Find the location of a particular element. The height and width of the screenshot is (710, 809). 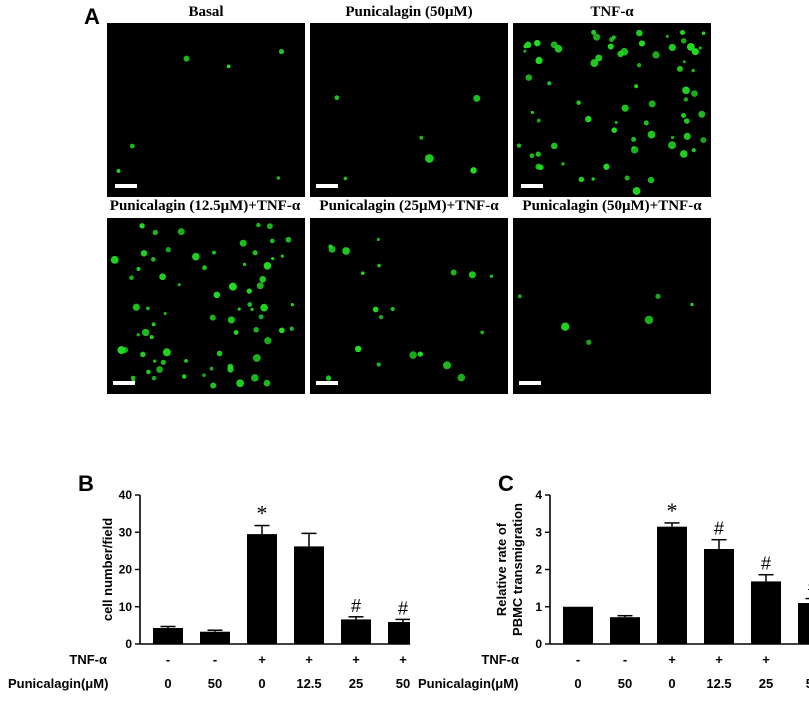

panel-label-a: A is located at coordinates (92, 16).